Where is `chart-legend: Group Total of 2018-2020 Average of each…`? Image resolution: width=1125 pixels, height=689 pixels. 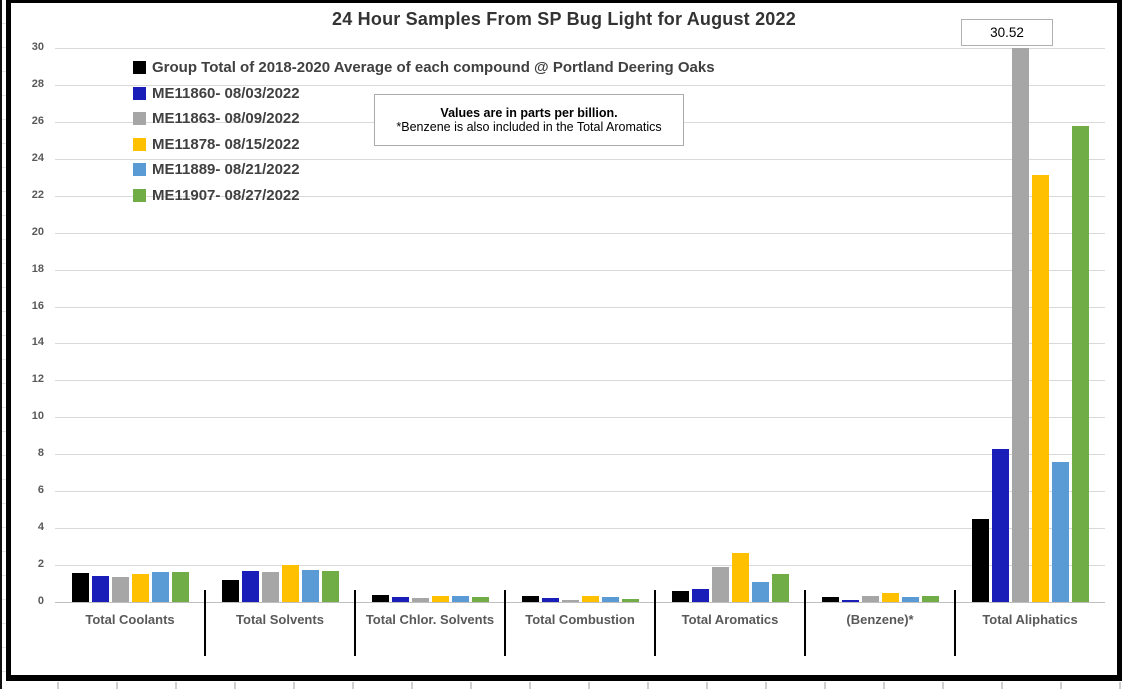 chart-legend: Group Total of 2018-2020 Average of each… is located at coordinates (424, 131).